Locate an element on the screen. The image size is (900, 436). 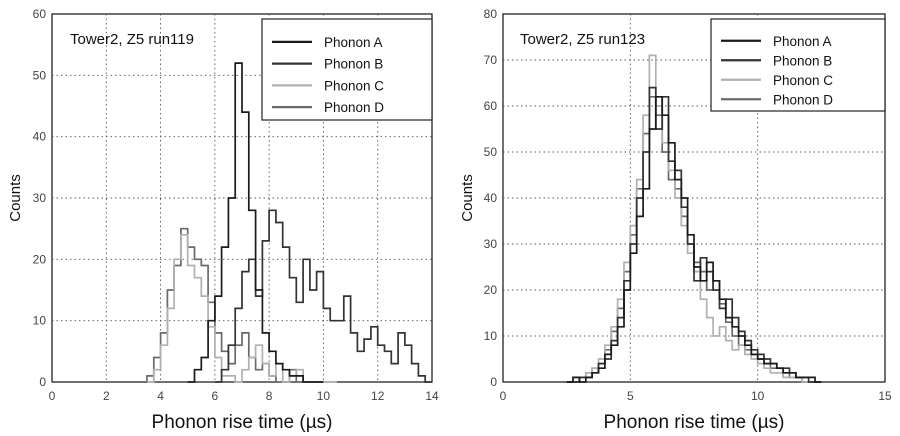
x-tick-label: 5 is located at coordinates (630, 396).